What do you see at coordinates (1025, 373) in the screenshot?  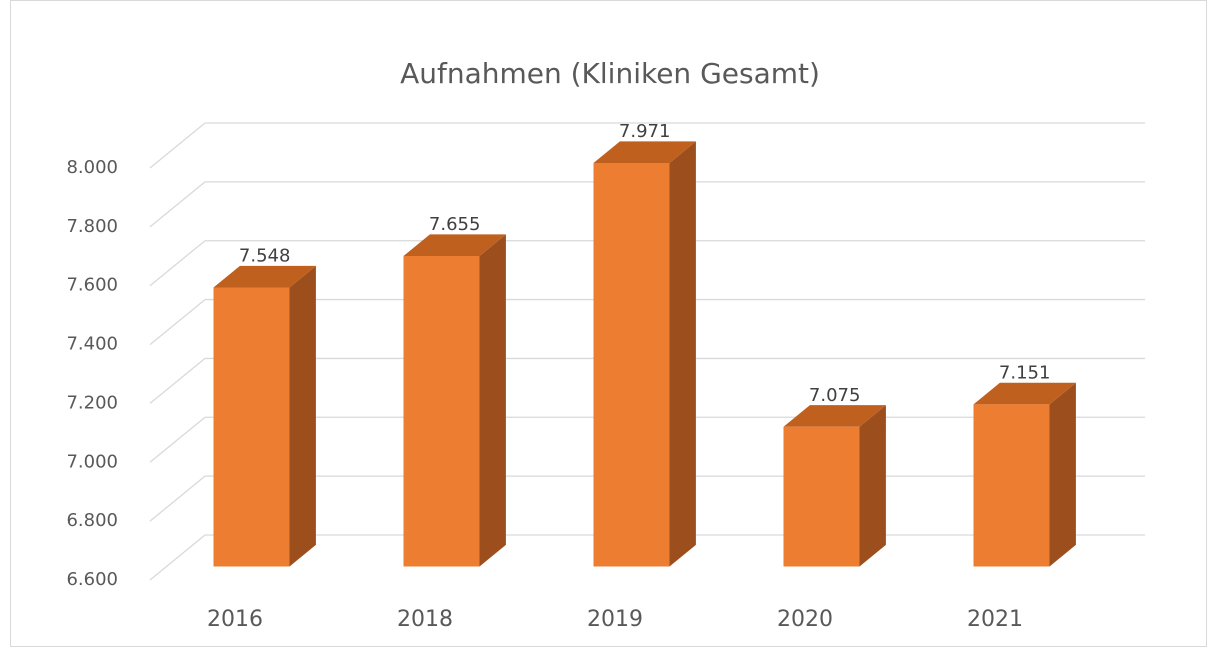 I see `data-label: 7.151` at bounding box center [1025, 373].